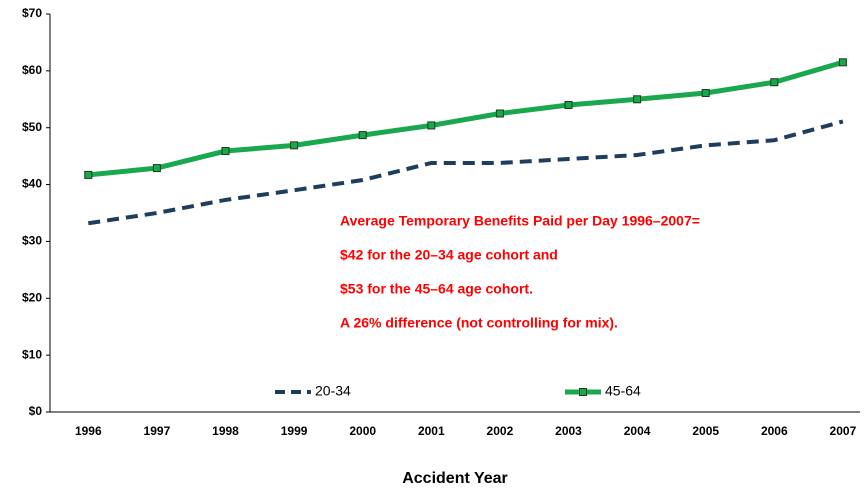  Describe the element at coordinates (32, 13) in the screenshot. I see `y-tick-label: $70` at that location.